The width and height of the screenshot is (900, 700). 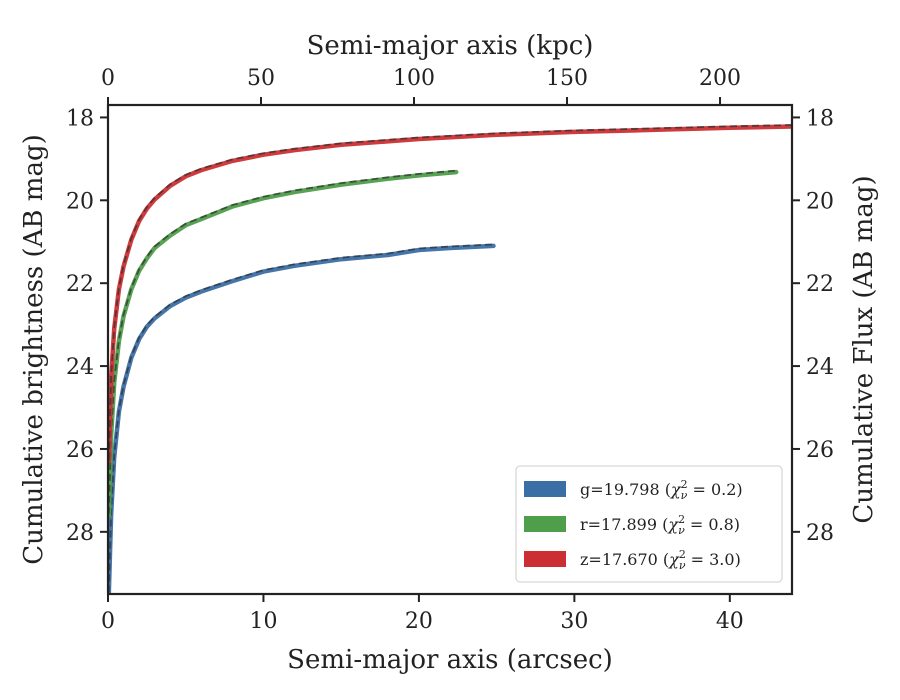 I want to click on bottom-x-axis: 0 10 20 30 40, so click(x=422, y=614).